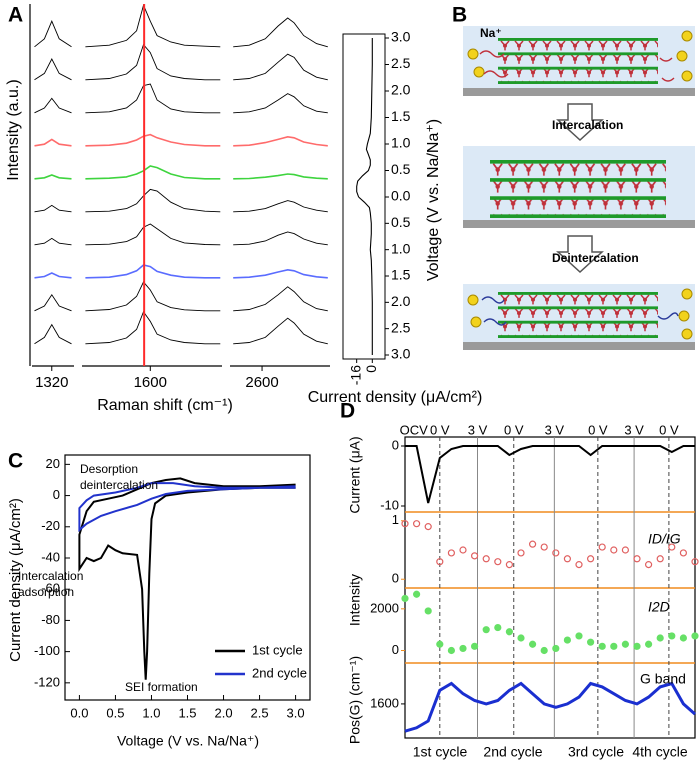 The width and height of the screenshot is (700, 764). What do you see at coordinates (433, 200) in the screenshot?
I see `y-axis-title: Voltage (V vs. Na/Na⁺)` at bounding box center [433, 200].